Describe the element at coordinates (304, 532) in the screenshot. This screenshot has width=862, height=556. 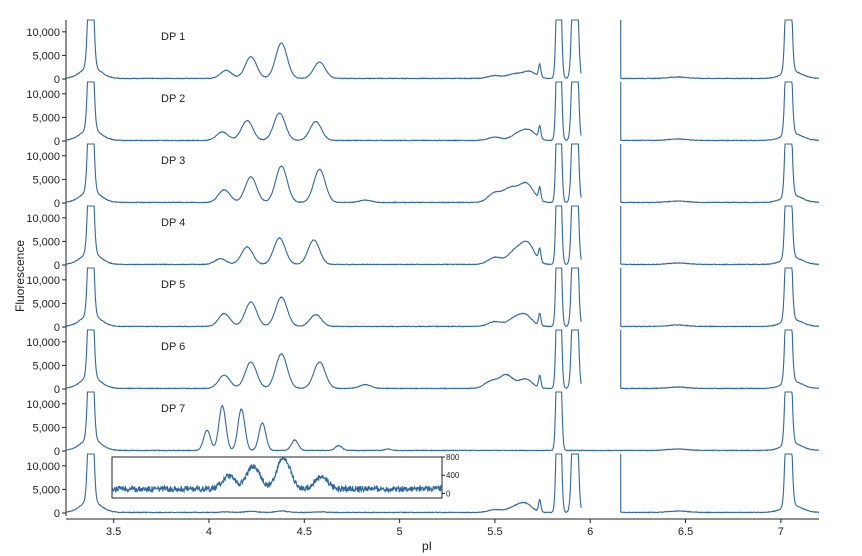
I see `x-tick-label: 4.5` at that location.